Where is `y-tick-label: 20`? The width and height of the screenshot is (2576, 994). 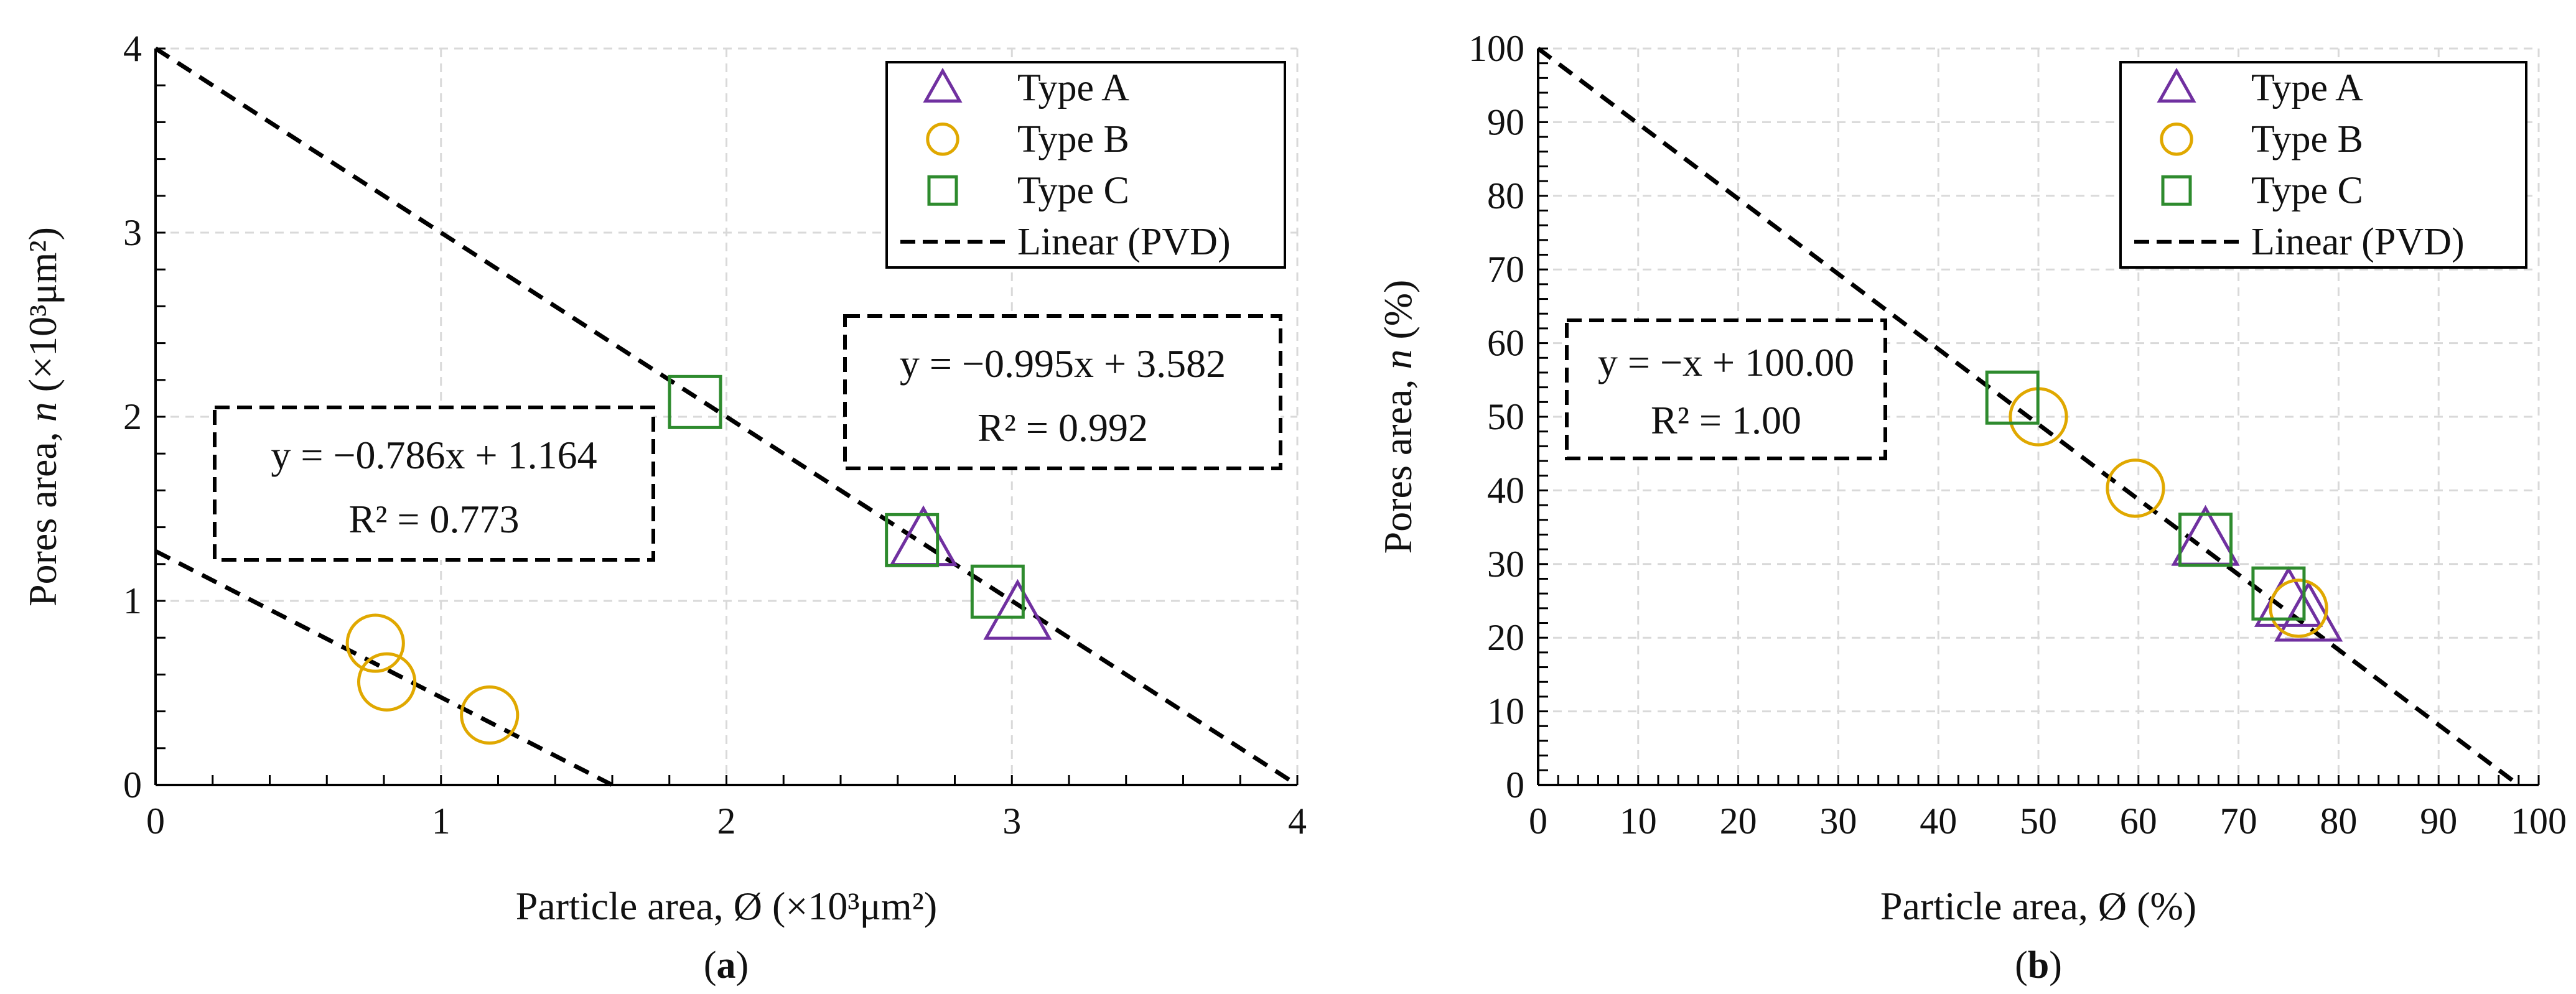
y-tick-label: 20 is located at coordinates (1505, 637).